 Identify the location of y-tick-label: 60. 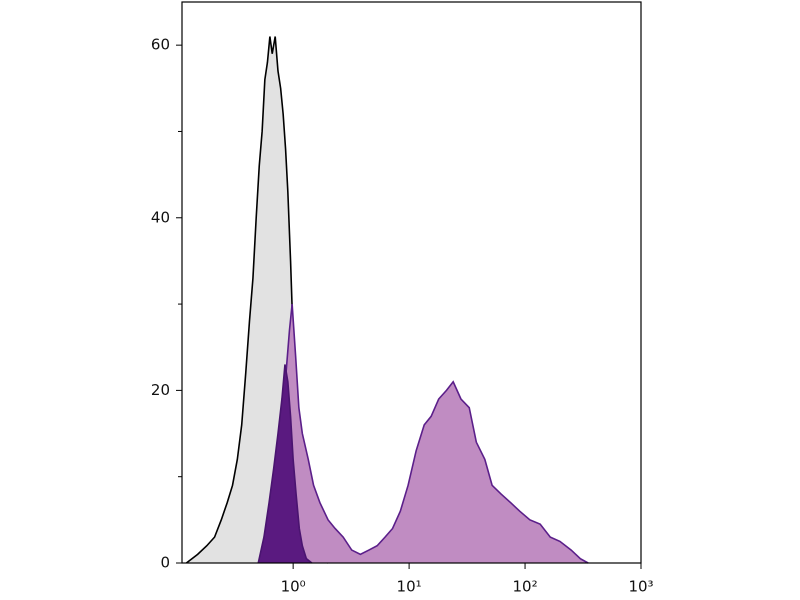
(160, 45).